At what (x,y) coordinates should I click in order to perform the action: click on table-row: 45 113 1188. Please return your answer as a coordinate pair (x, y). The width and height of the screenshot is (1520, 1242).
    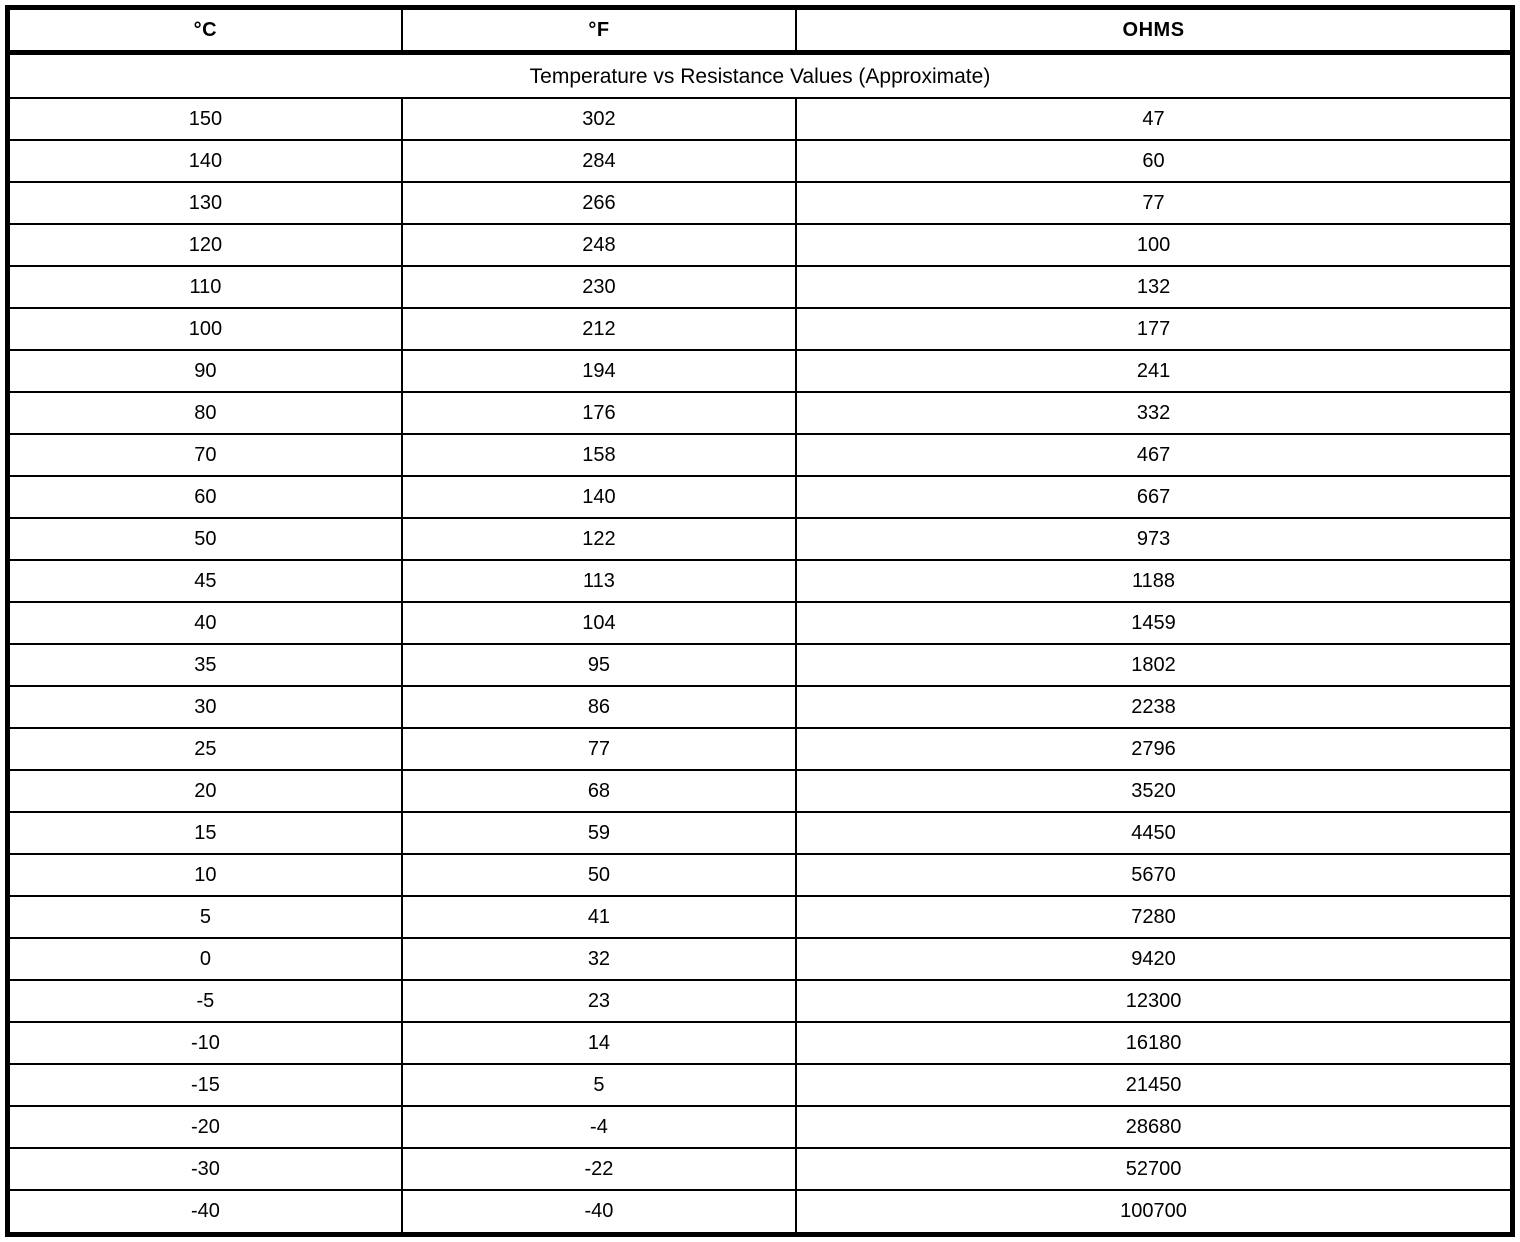
    Looking at the image, I should click on (760, 580).